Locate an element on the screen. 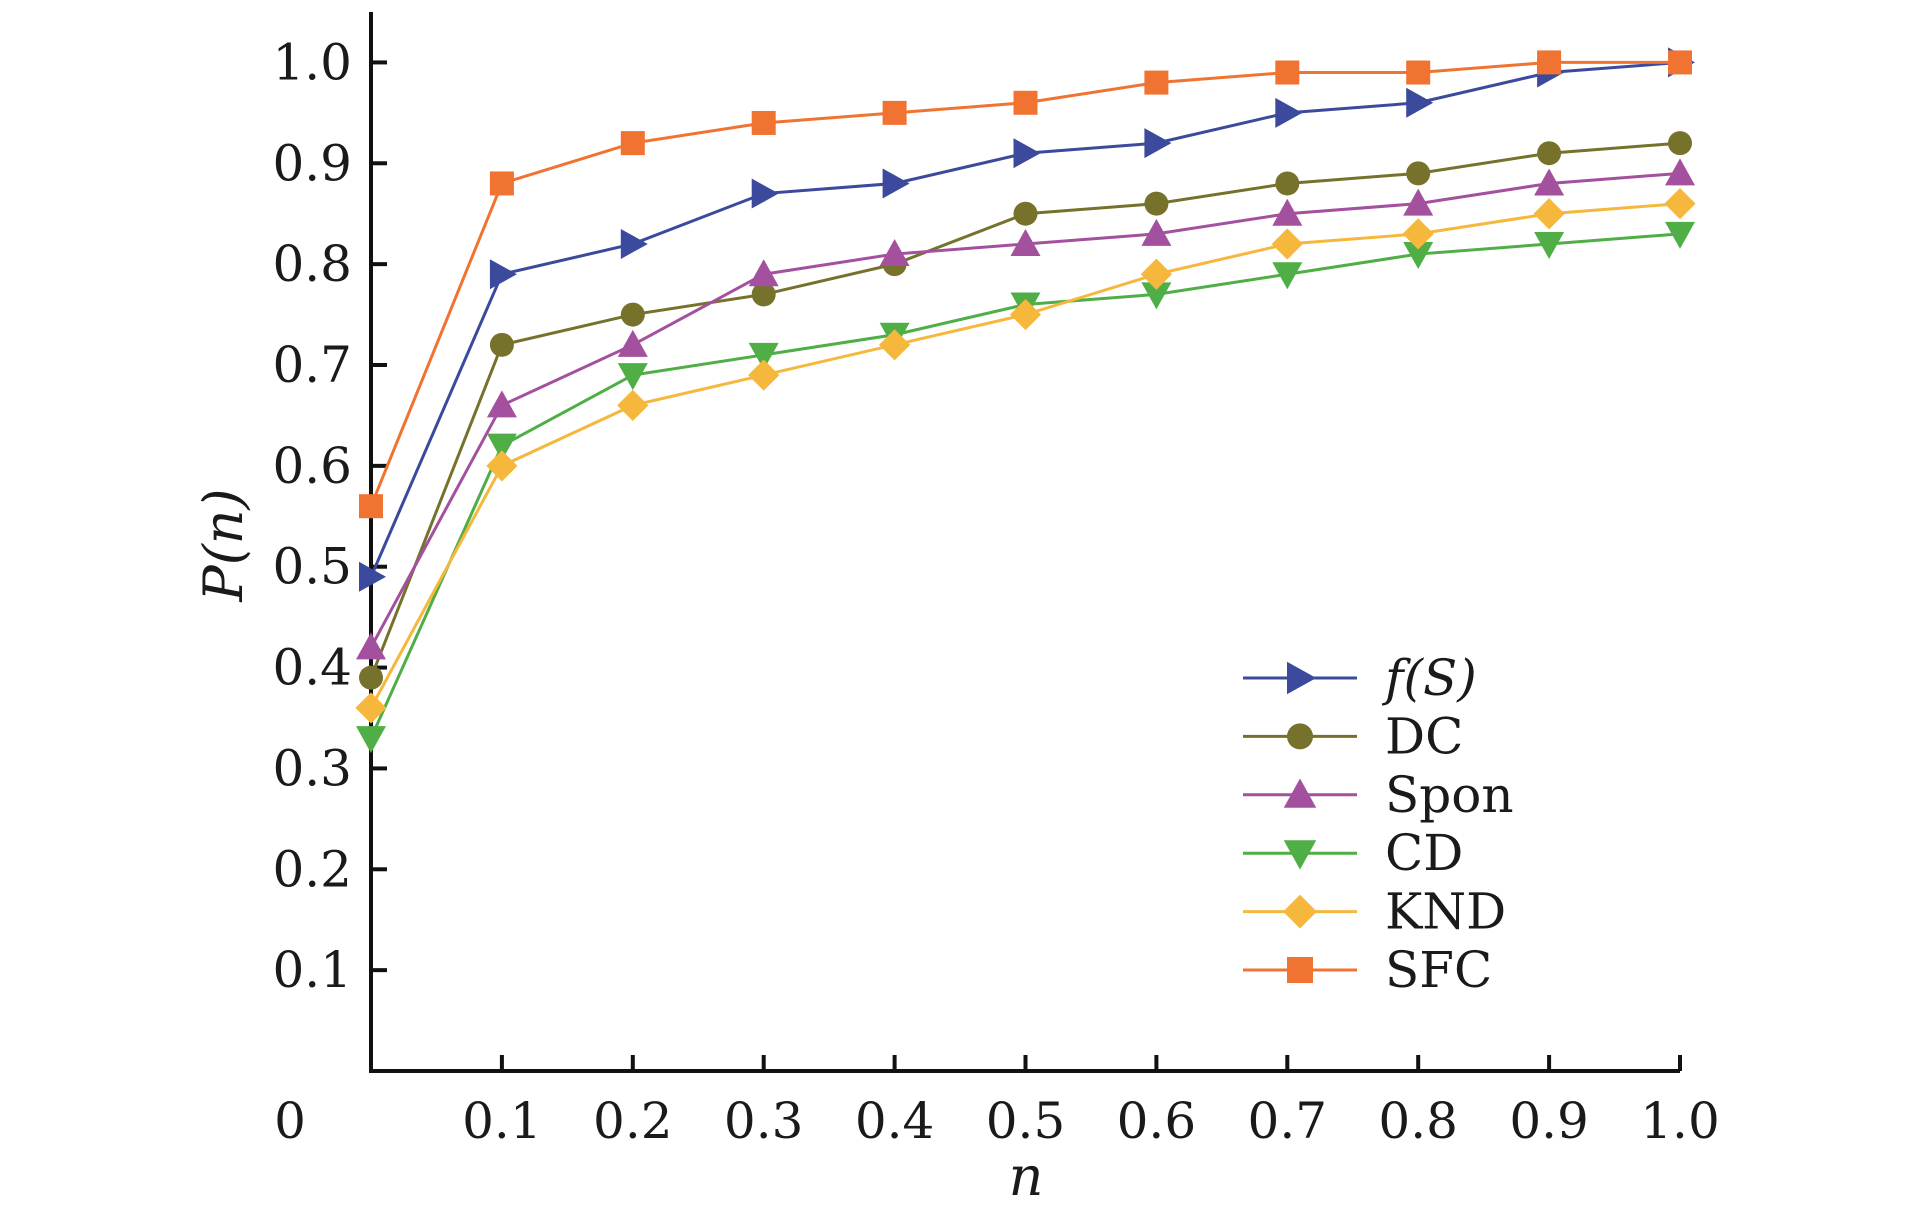 Image resolution: width=1913 pixels, height=1205 pixels. y-tick-label: 0.7 is located at coordinates (312, 365).